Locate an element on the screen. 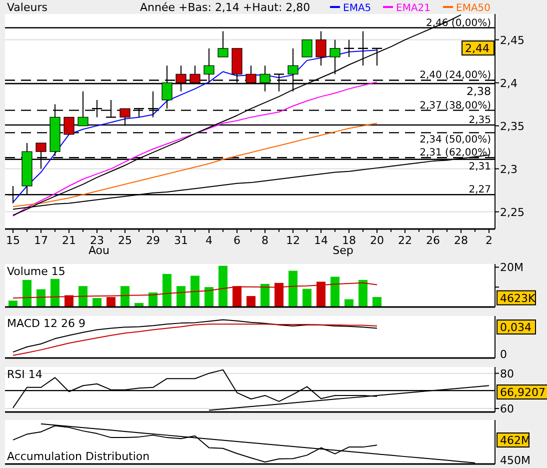 This screenshot has width=547, height=468. x-tick-label: 21 is located at coordinates (69, 240).